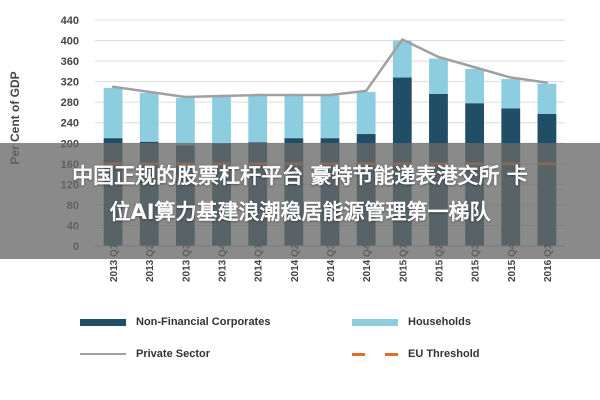 The width and height of the screenshot is (600, 400). What do you see at coordinates (70, 83) in the screenshot?
I see `y-tick-label-320: 320` at bounding box center [70, 83].